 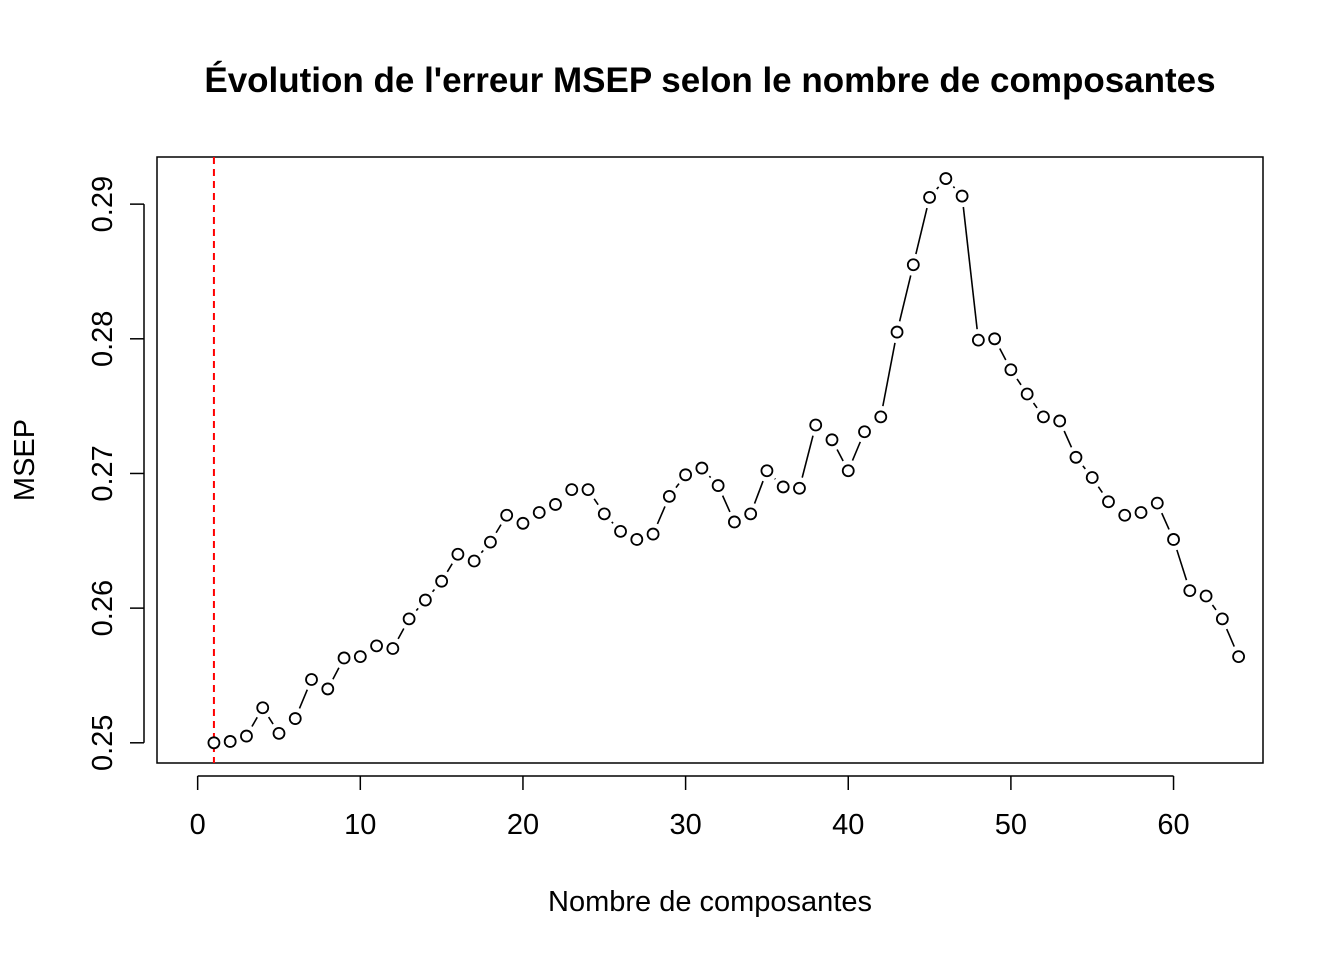 I want to click on y-tick-label: 0.27, so click(x=103, y=473).